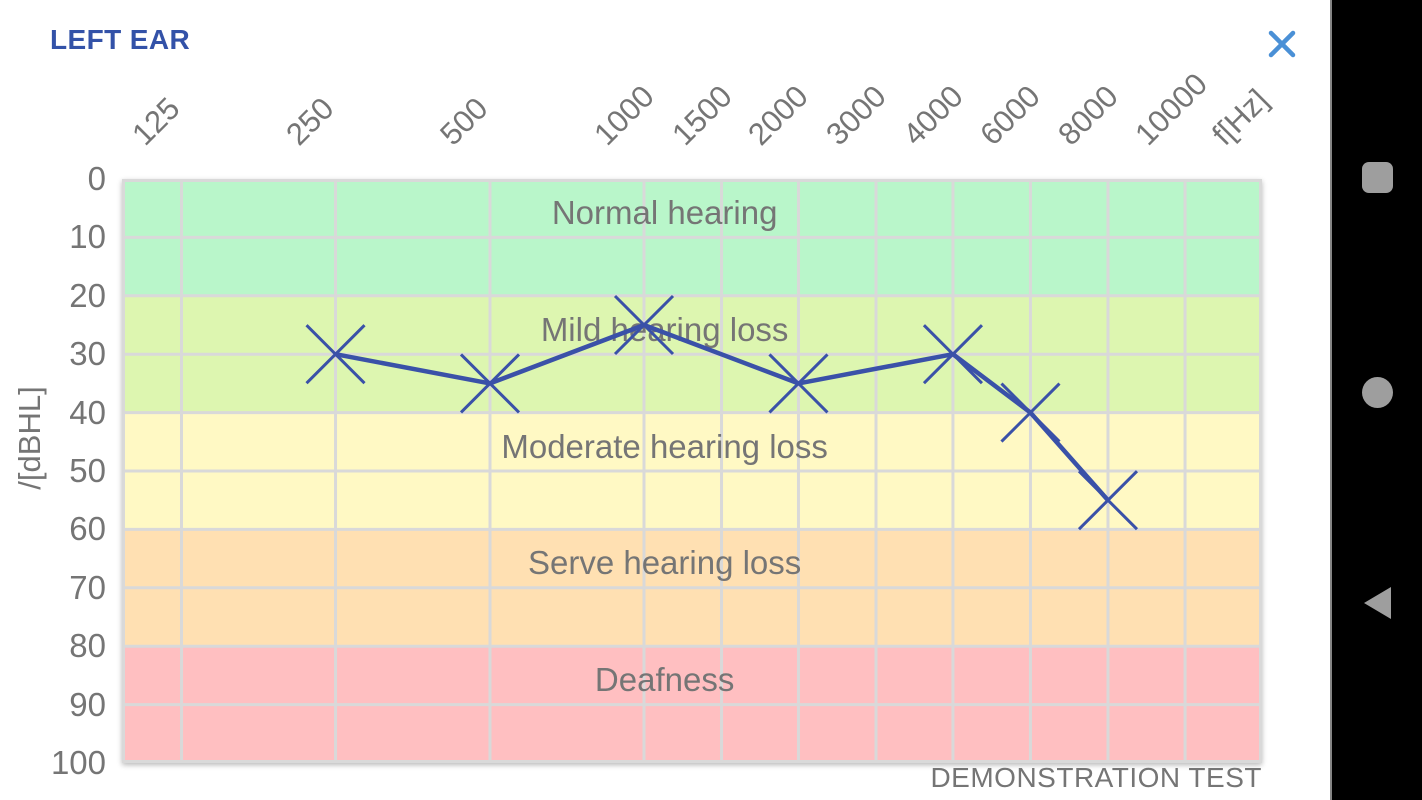 This screenshot has height=800, width=1422. Describe the element at coordinates (664, 446) in the screenshot. I see `band-label: Moderate hearing loss` at that location.